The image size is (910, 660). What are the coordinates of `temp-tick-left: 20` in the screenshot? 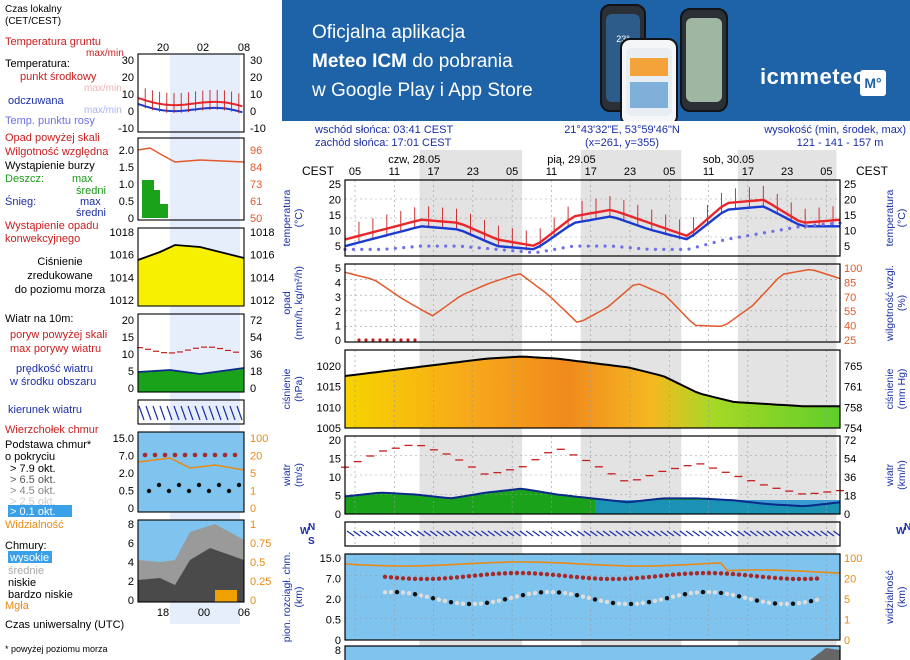 It's located at (335, 201).